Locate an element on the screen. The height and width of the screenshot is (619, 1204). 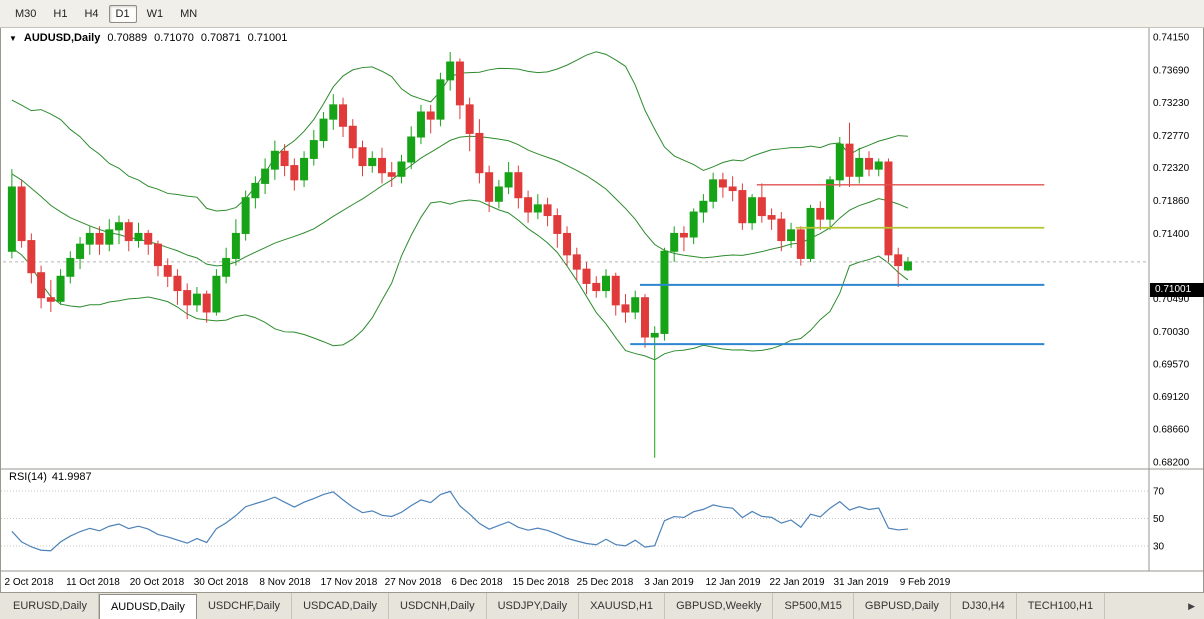
current-price-badge: 0.71001 is located at coordinates (1177, 289).